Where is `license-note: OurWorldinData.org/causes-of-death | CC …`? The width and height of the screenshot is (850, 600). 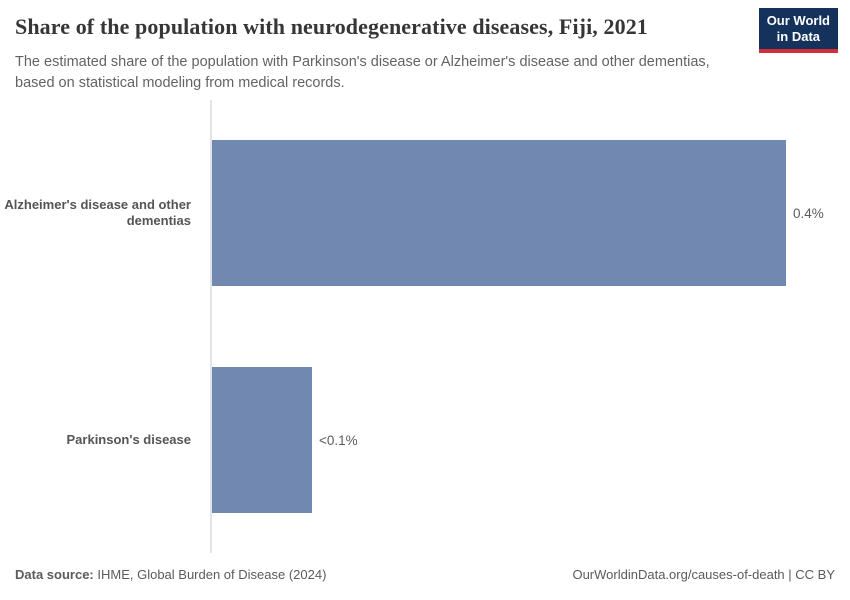
license-note: OurWorldinData.org/causes-of-death | CC … is located at coordinates (703, 574).